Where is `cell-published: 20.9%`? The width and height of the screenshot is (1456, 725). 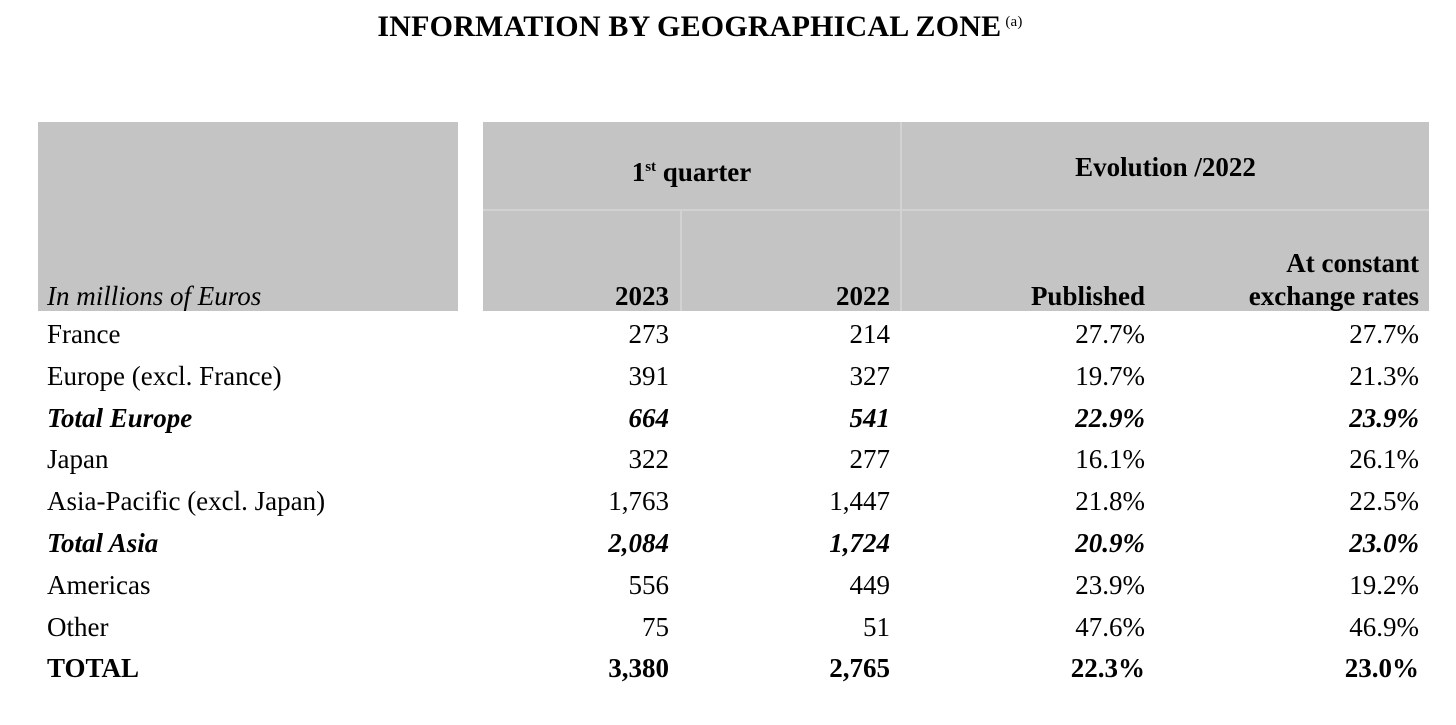
cell-published: 20.9% is located at coordinates (1110, 543).